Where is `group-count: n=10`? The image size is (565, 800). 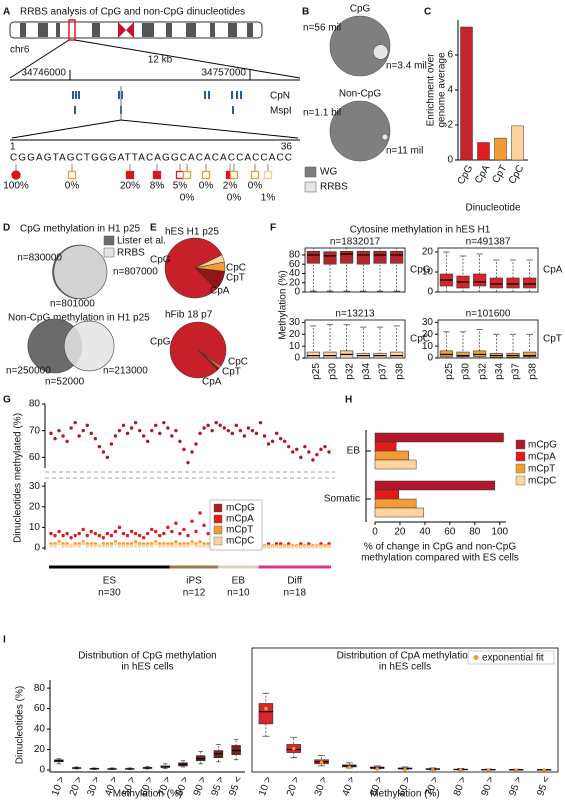
group-count: n=10 is located at coordinates (238, 593).